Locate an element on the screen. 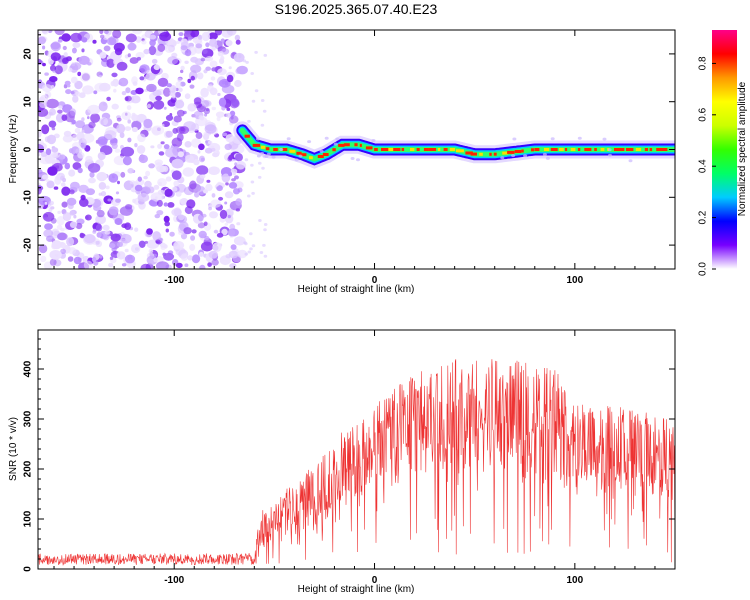 Image resolution: width=750 pixels, height=600 pixels. x-tick-label: -100 is located at coordinates (174, 280).